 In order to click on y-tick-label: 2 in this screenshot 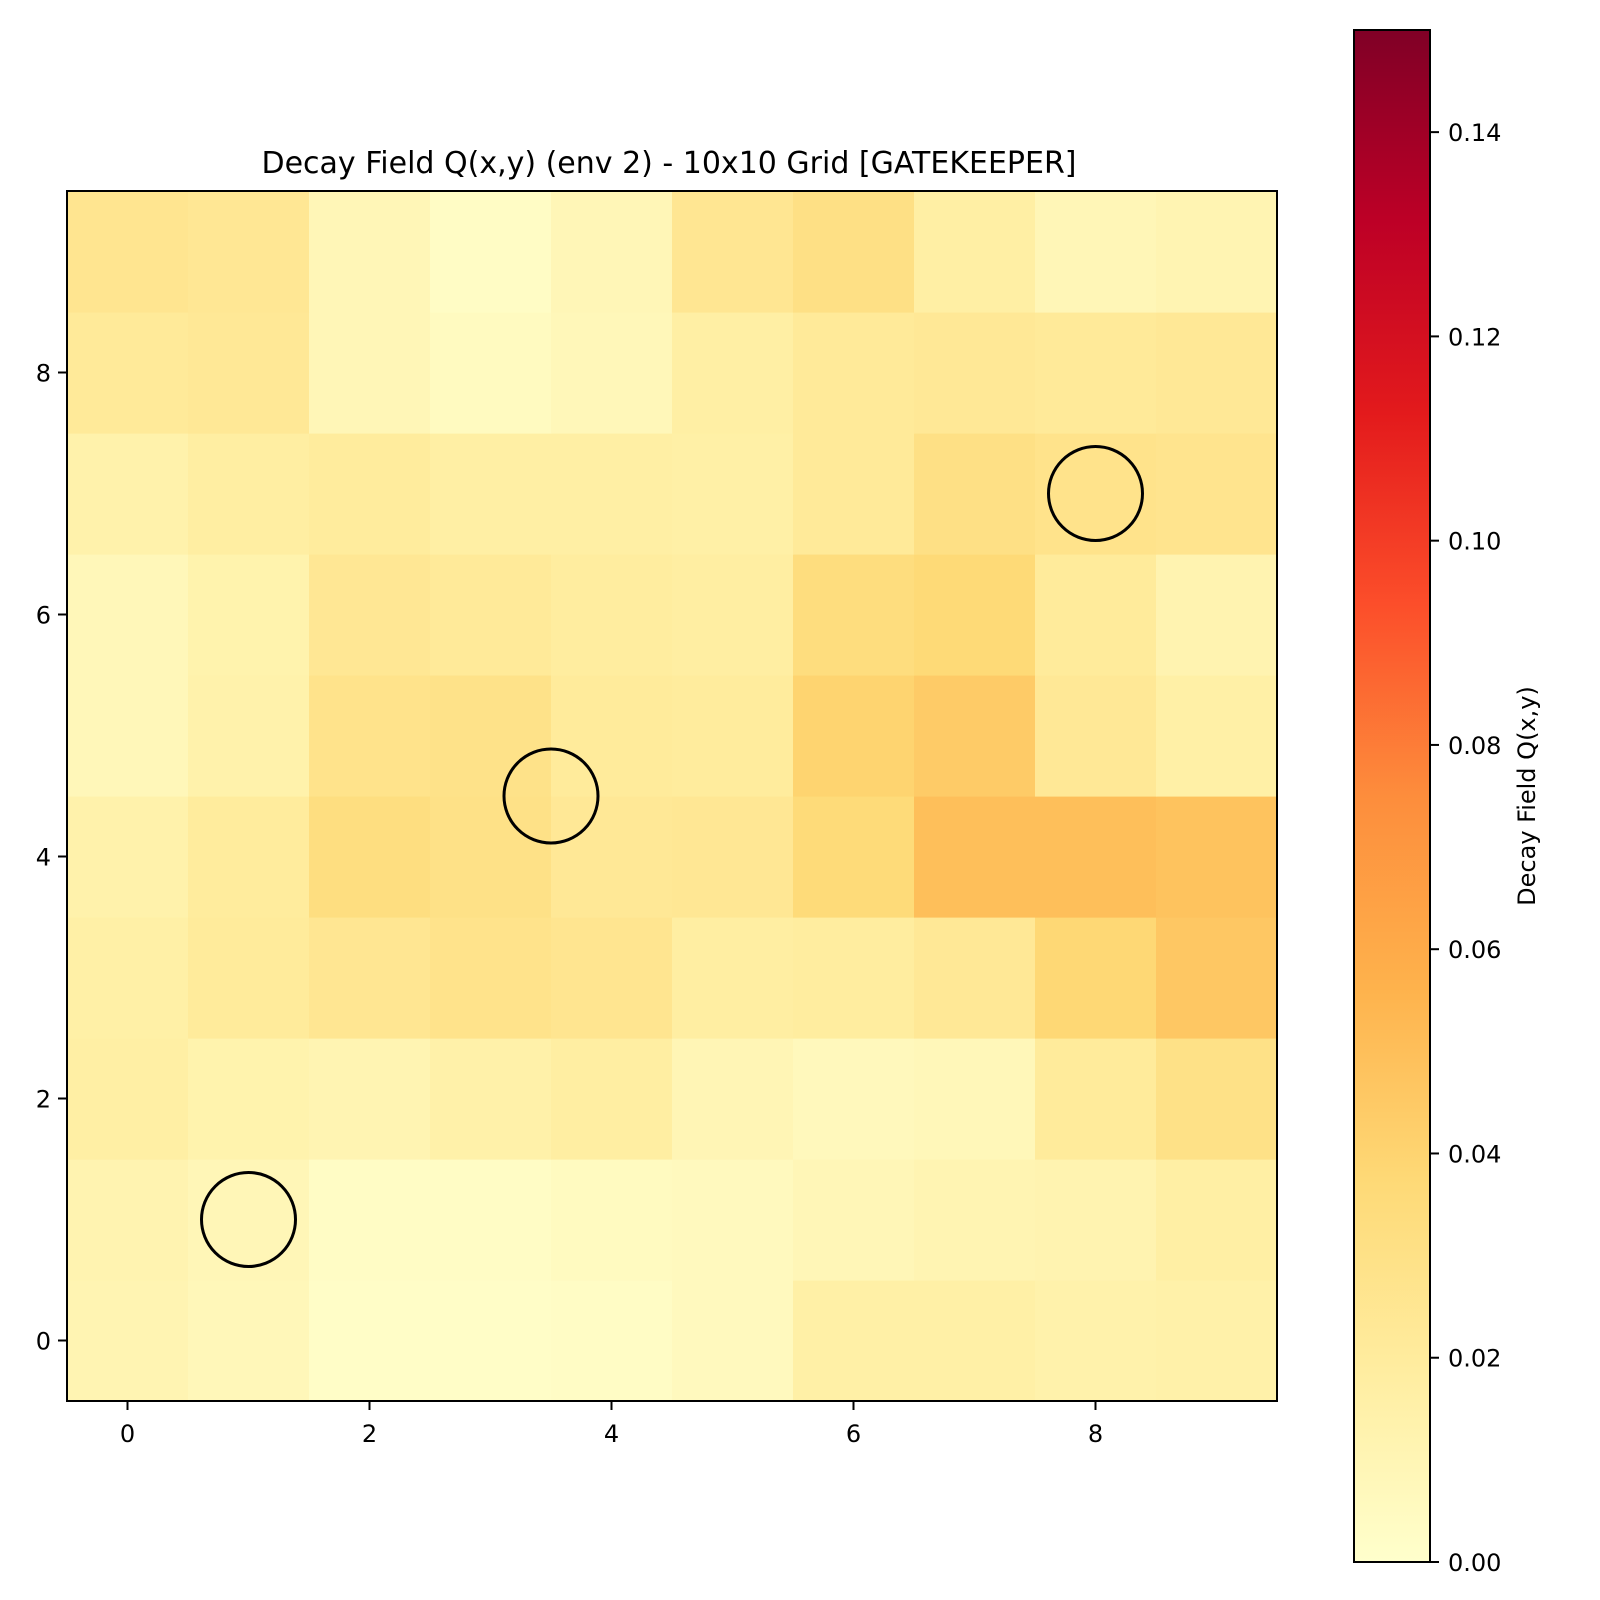, I will do `click(43, 1100)`.